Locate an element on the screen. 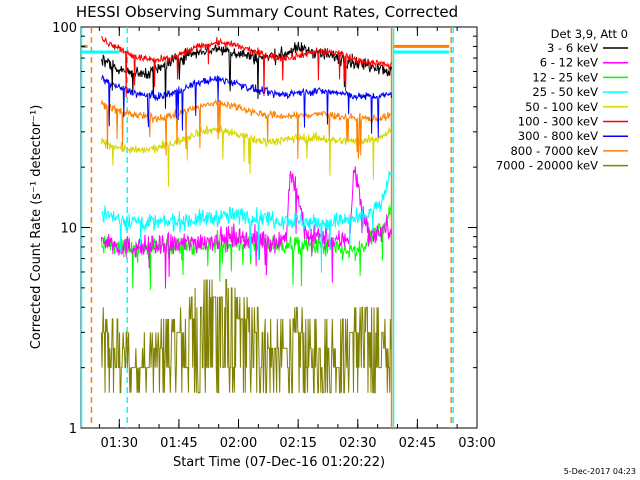 This screenshot has width=640, height=480. x-tick-label: 03:00 is located at coordinates (476, 443).